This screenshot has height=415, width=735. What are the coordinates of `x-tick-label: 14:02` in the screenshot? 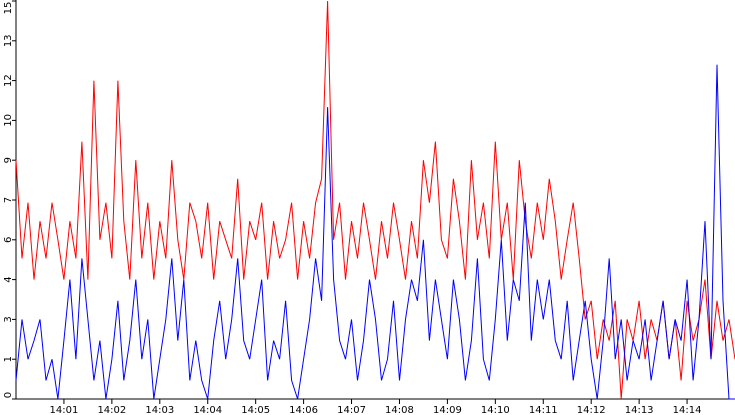 It's located at (111, 410).